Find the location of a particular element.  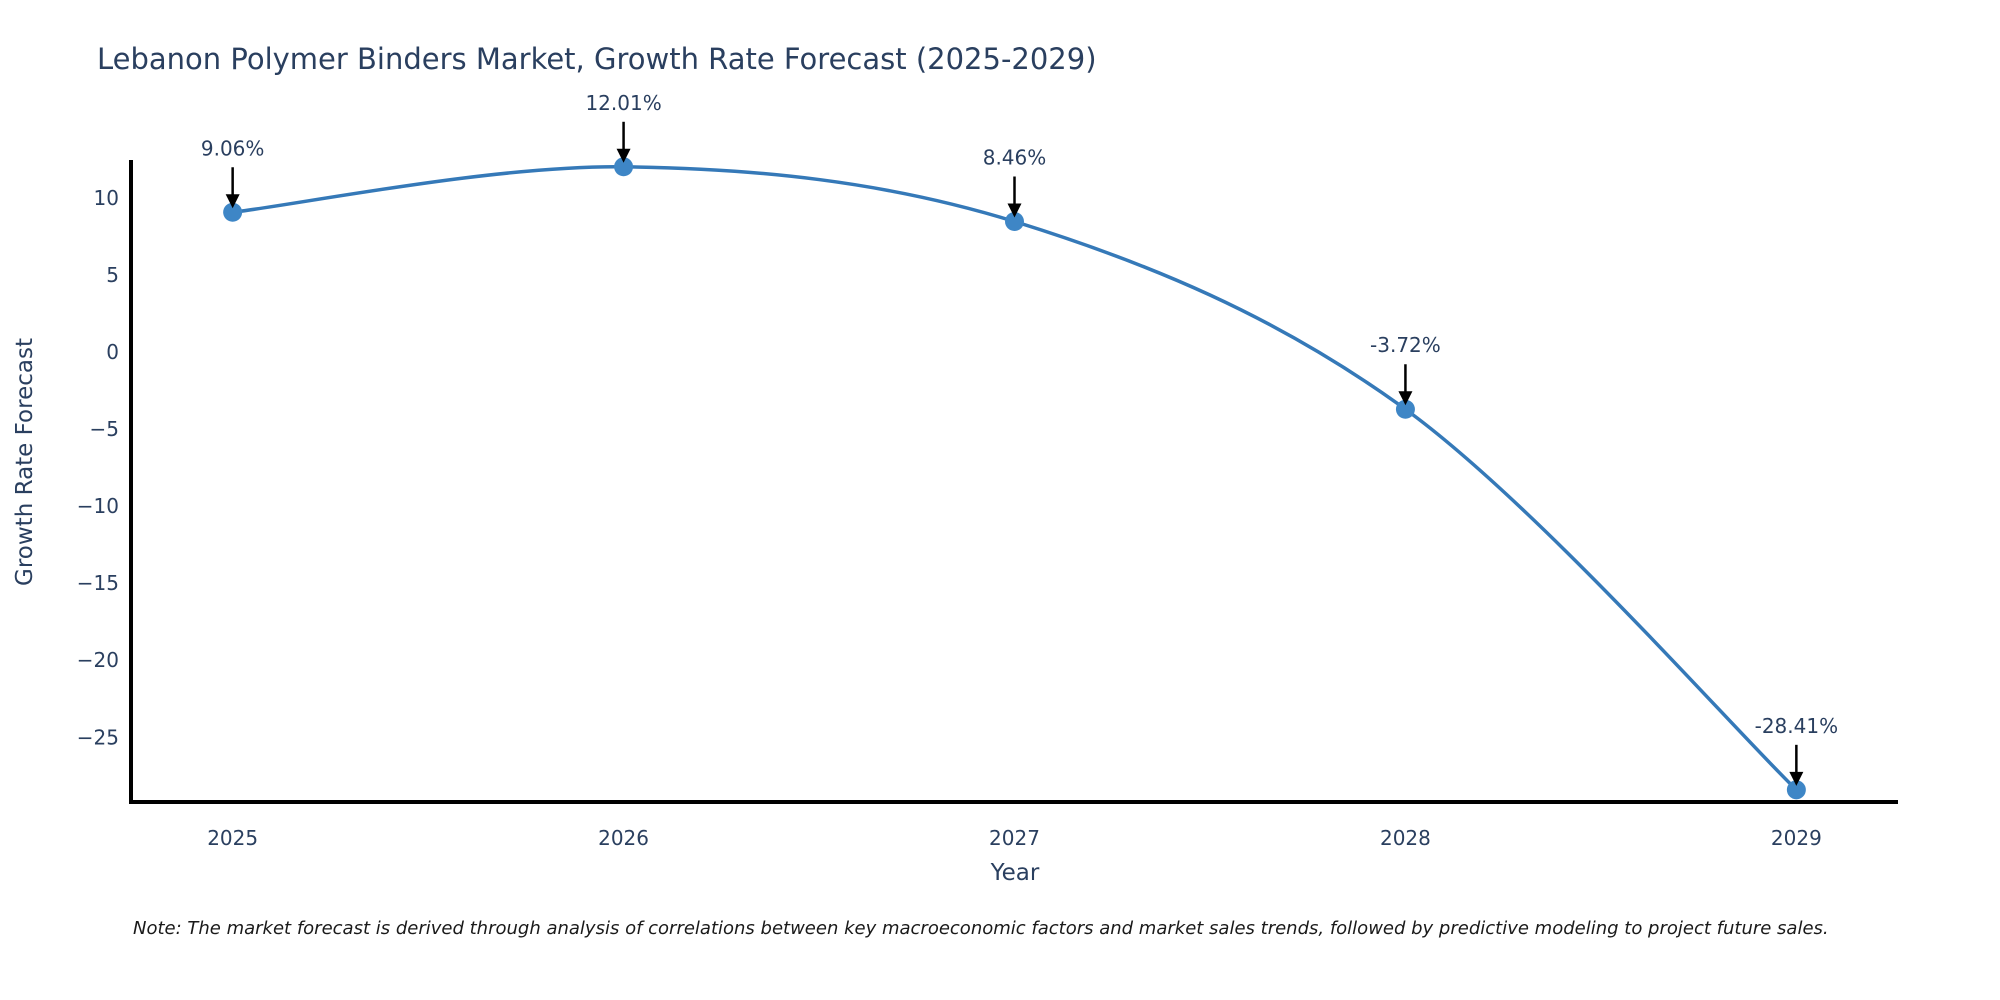

x-tick-label: 2029 is located at coordinates (1796, 838).